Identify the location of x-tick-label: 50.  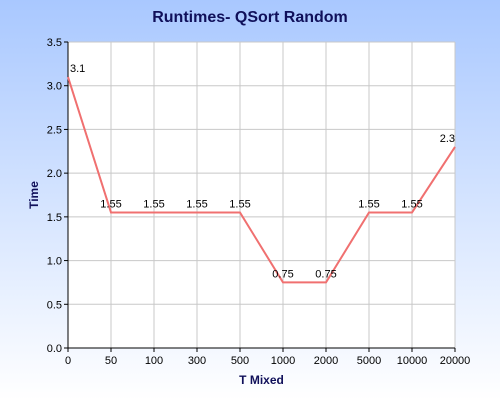
(111, 361).